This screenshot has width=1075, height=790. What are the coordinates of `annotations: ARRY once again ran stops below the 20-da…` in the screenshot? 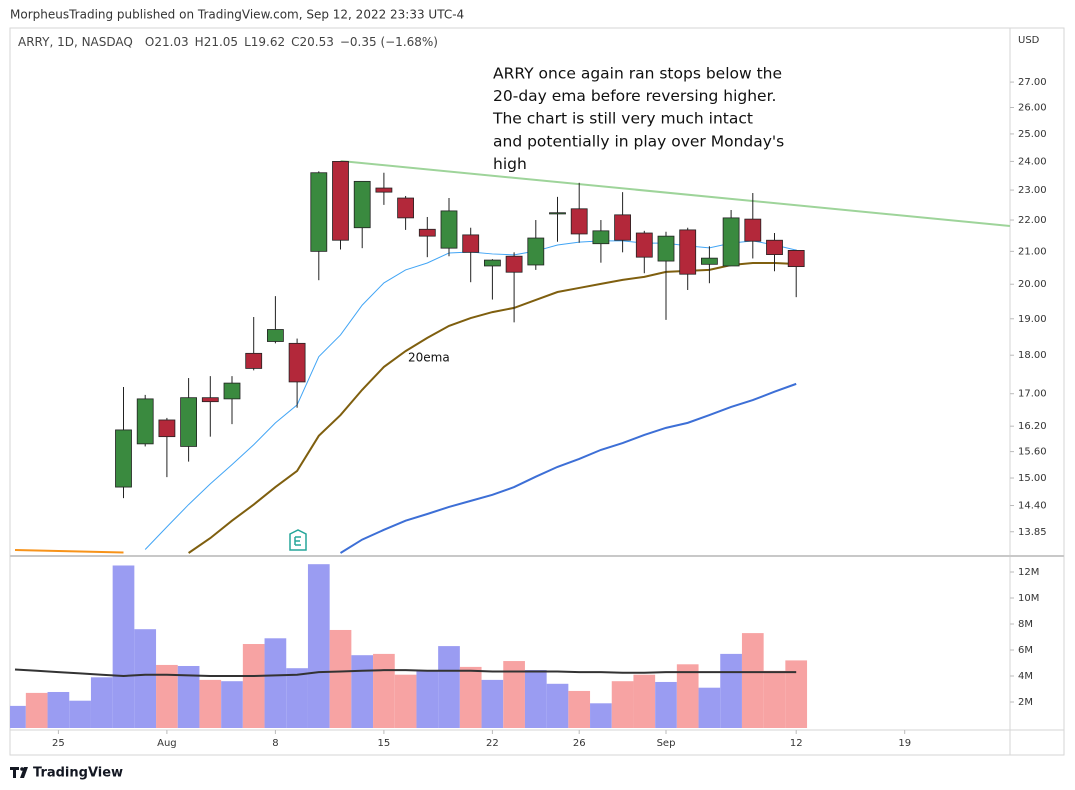 It's located at (596, 215).